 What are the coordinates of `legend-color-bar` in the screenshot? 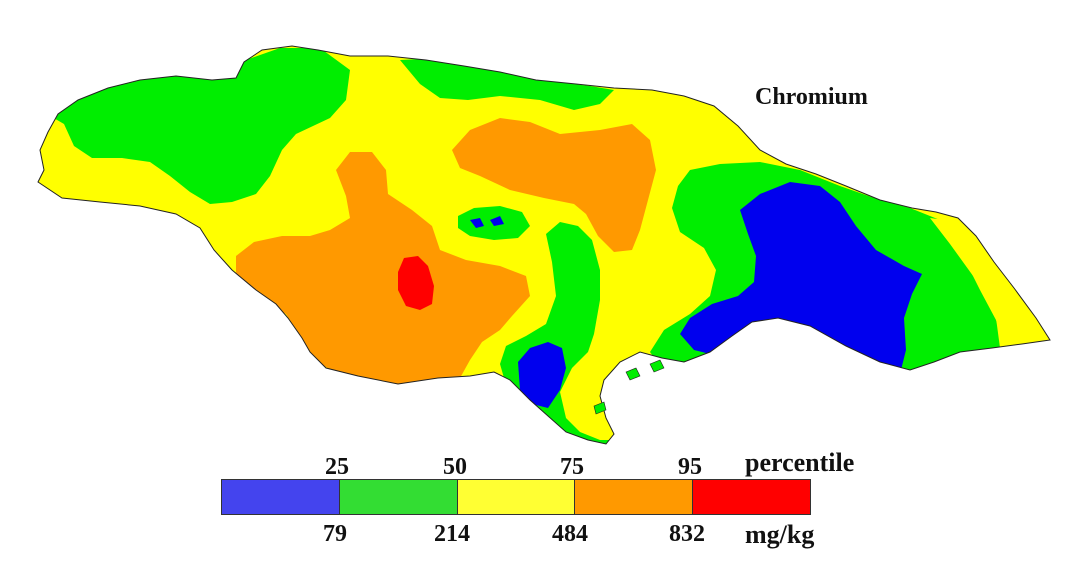 It's located at (516, 497).